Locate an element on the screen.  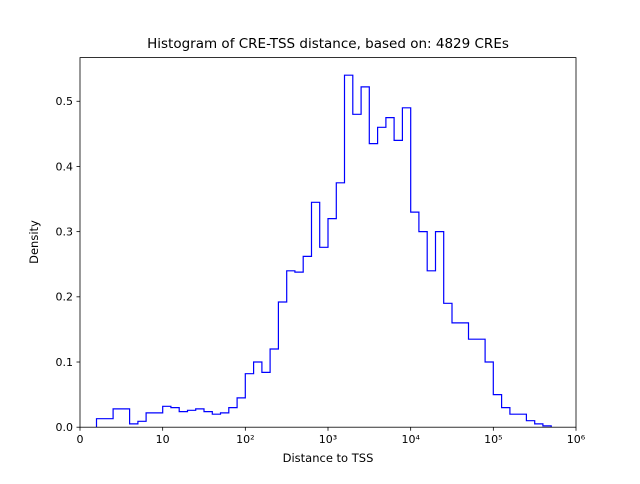
x-tick-label: 10⁶ is located at coordinates (576, 439).